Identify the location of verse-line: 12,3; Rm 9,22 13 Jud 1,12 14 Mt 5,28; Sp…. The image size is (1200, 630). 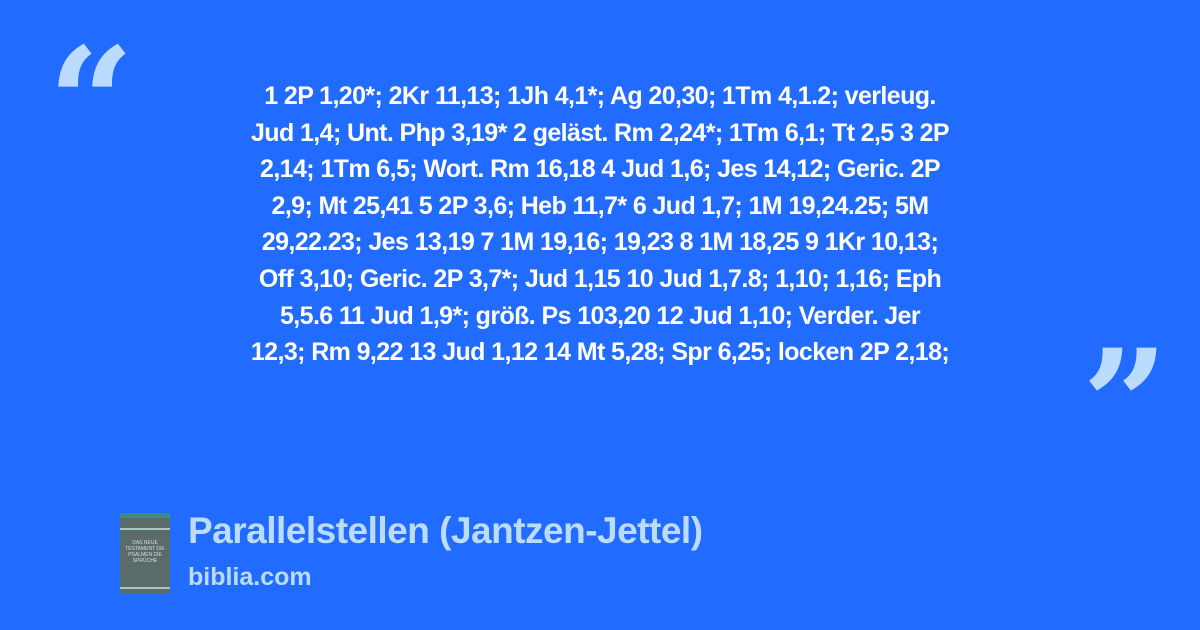
(600, 352).